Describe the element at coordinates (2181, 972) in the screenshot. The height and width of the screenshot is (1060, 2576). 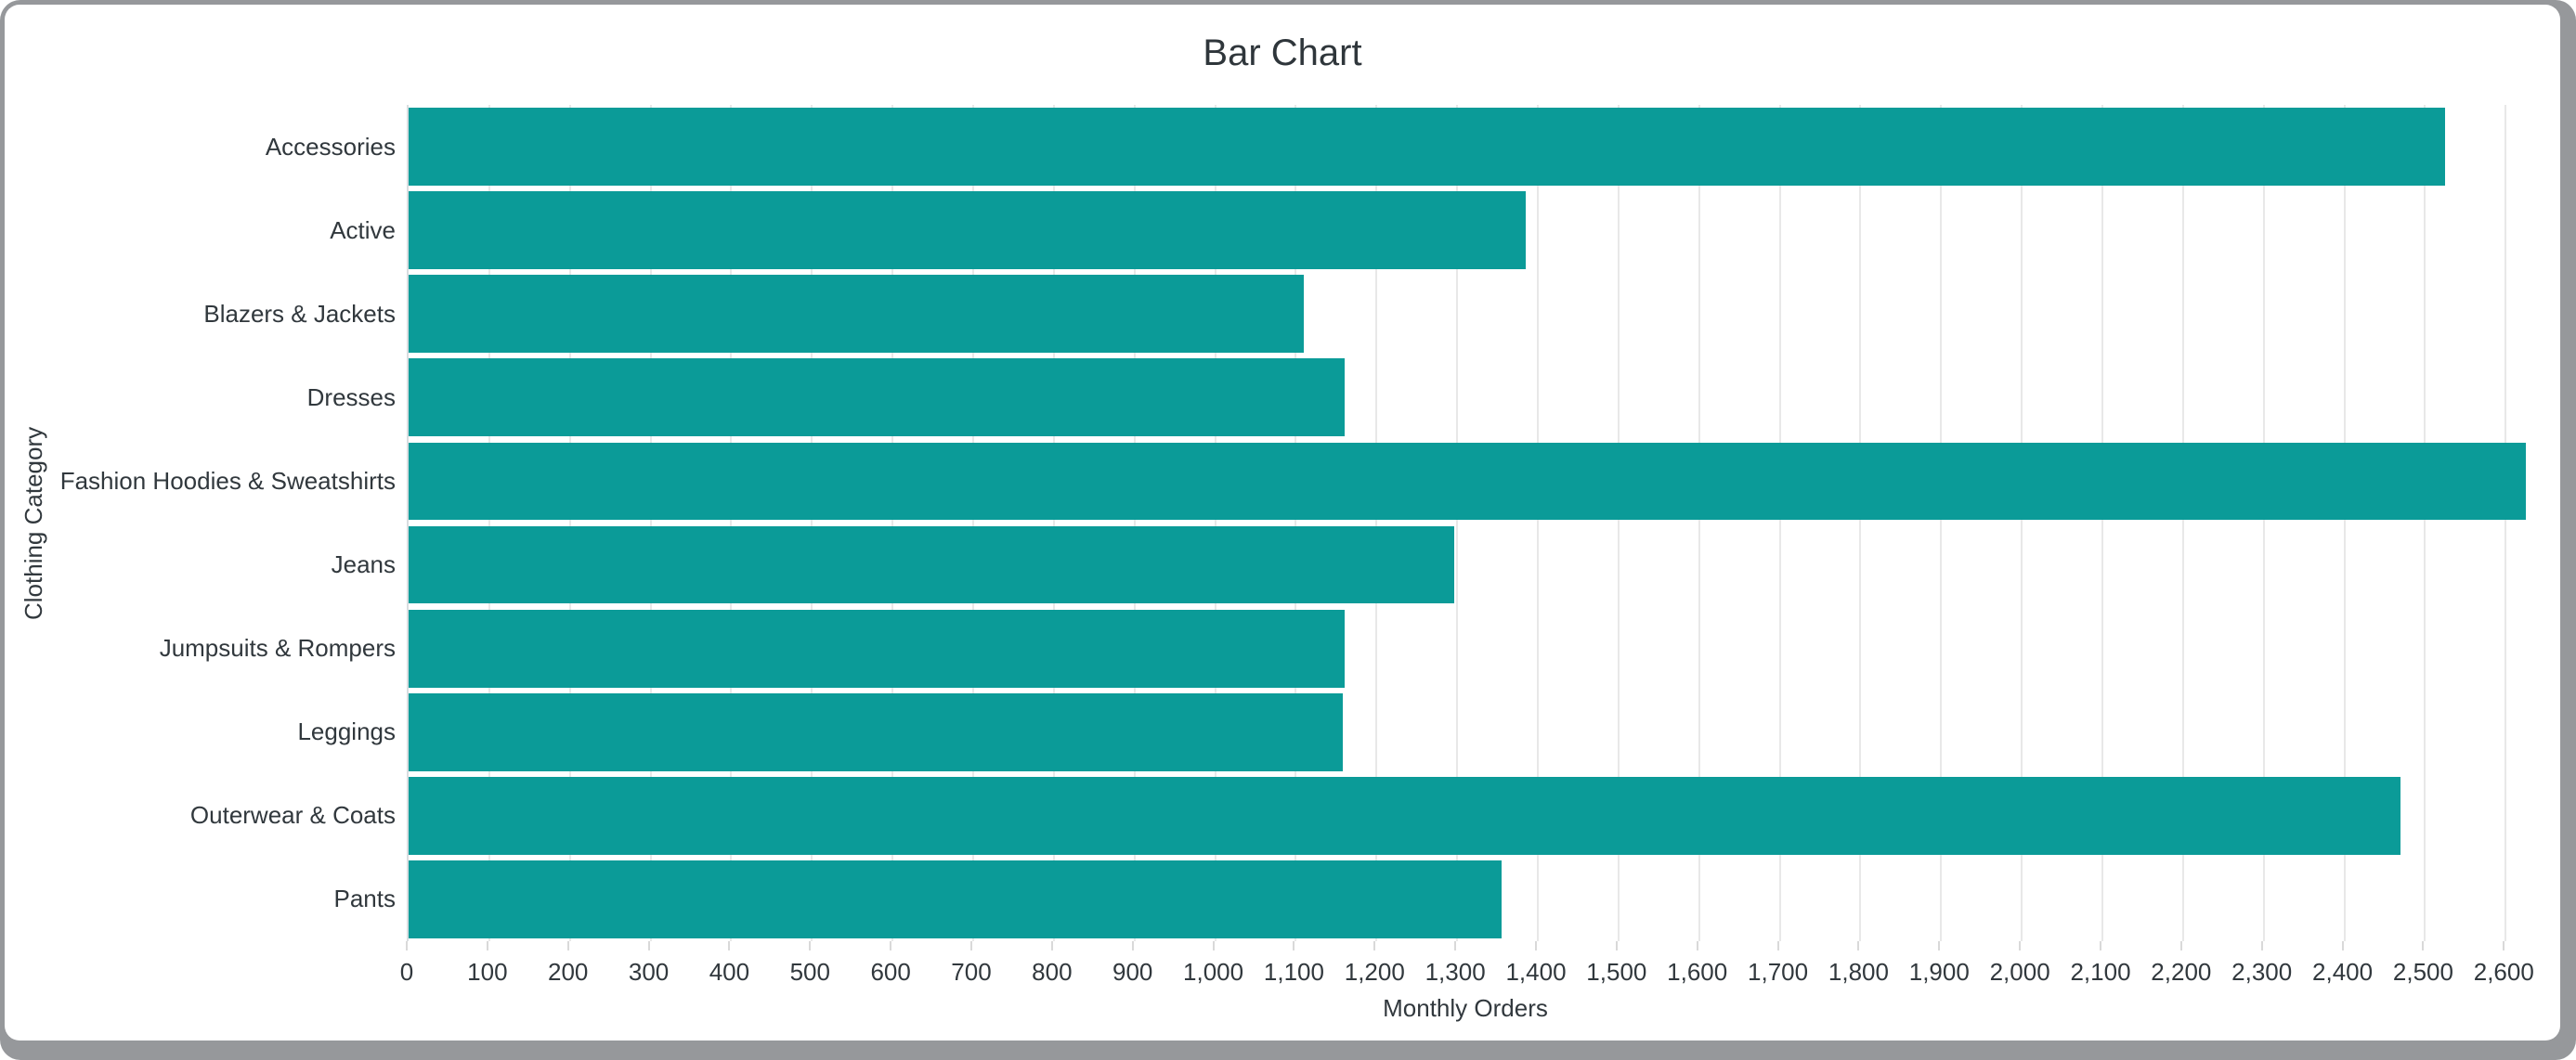
I see `x-tick-label-2200: 2,200` at that location.